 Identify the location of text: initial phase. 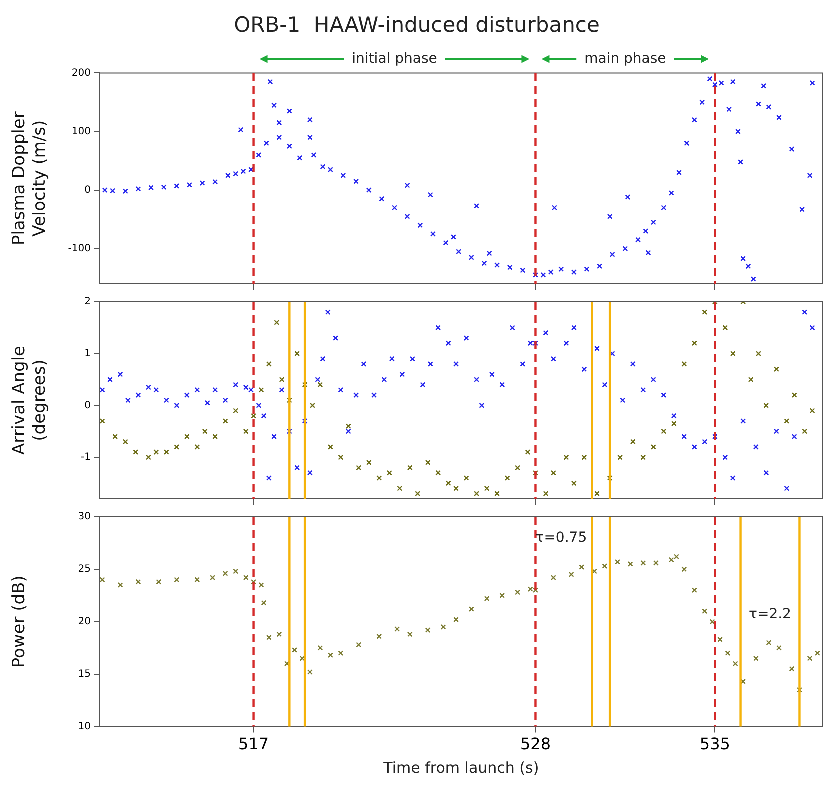
(395, 58).